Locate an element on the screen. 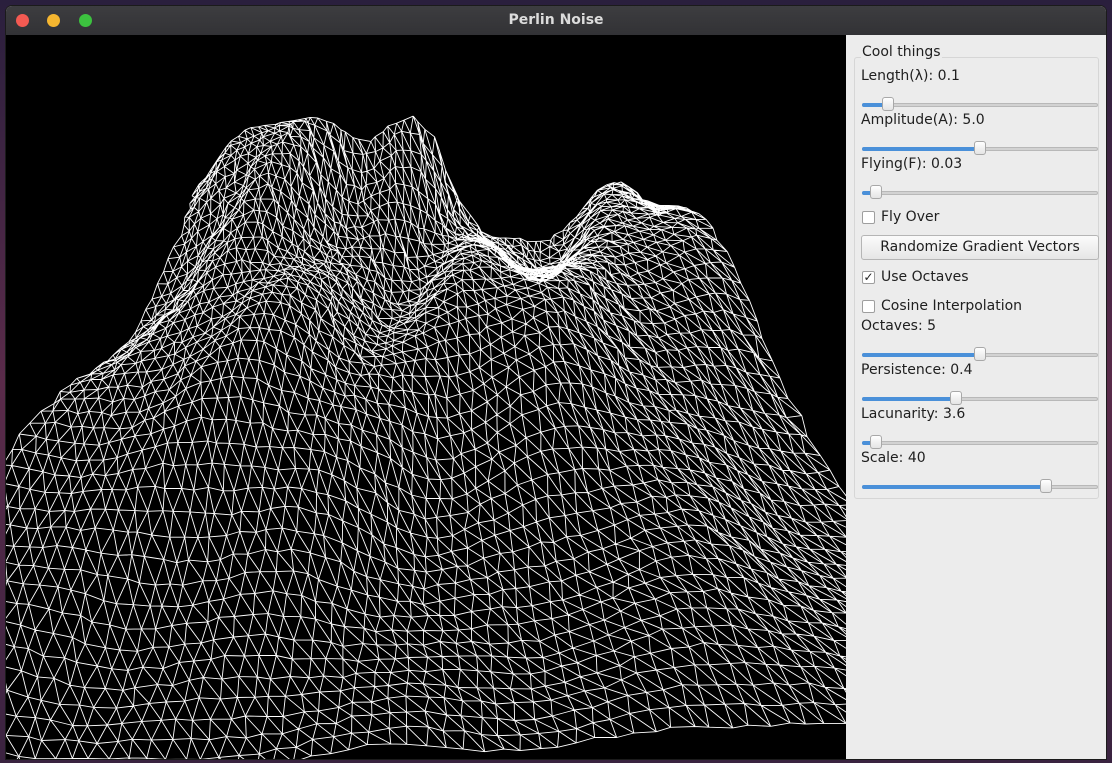  flying-label: Flying(F): 0.03 is located at coordinates (912, 164).